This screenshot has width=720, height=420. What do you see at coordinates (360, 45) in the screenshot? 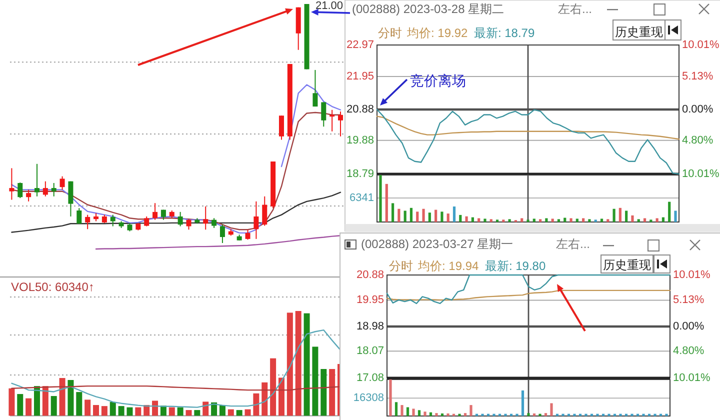
I see `y-tick-label: 22.97` at bounding box center [360, 45].